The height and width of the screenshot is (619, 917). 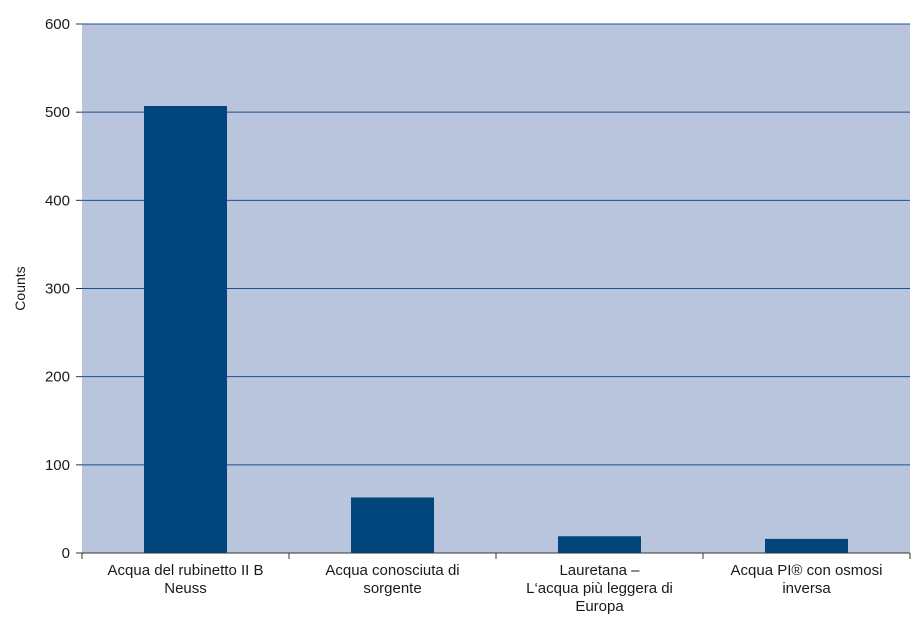 I want to click on y-axis-label: Counts, so click(x=20, y=288).